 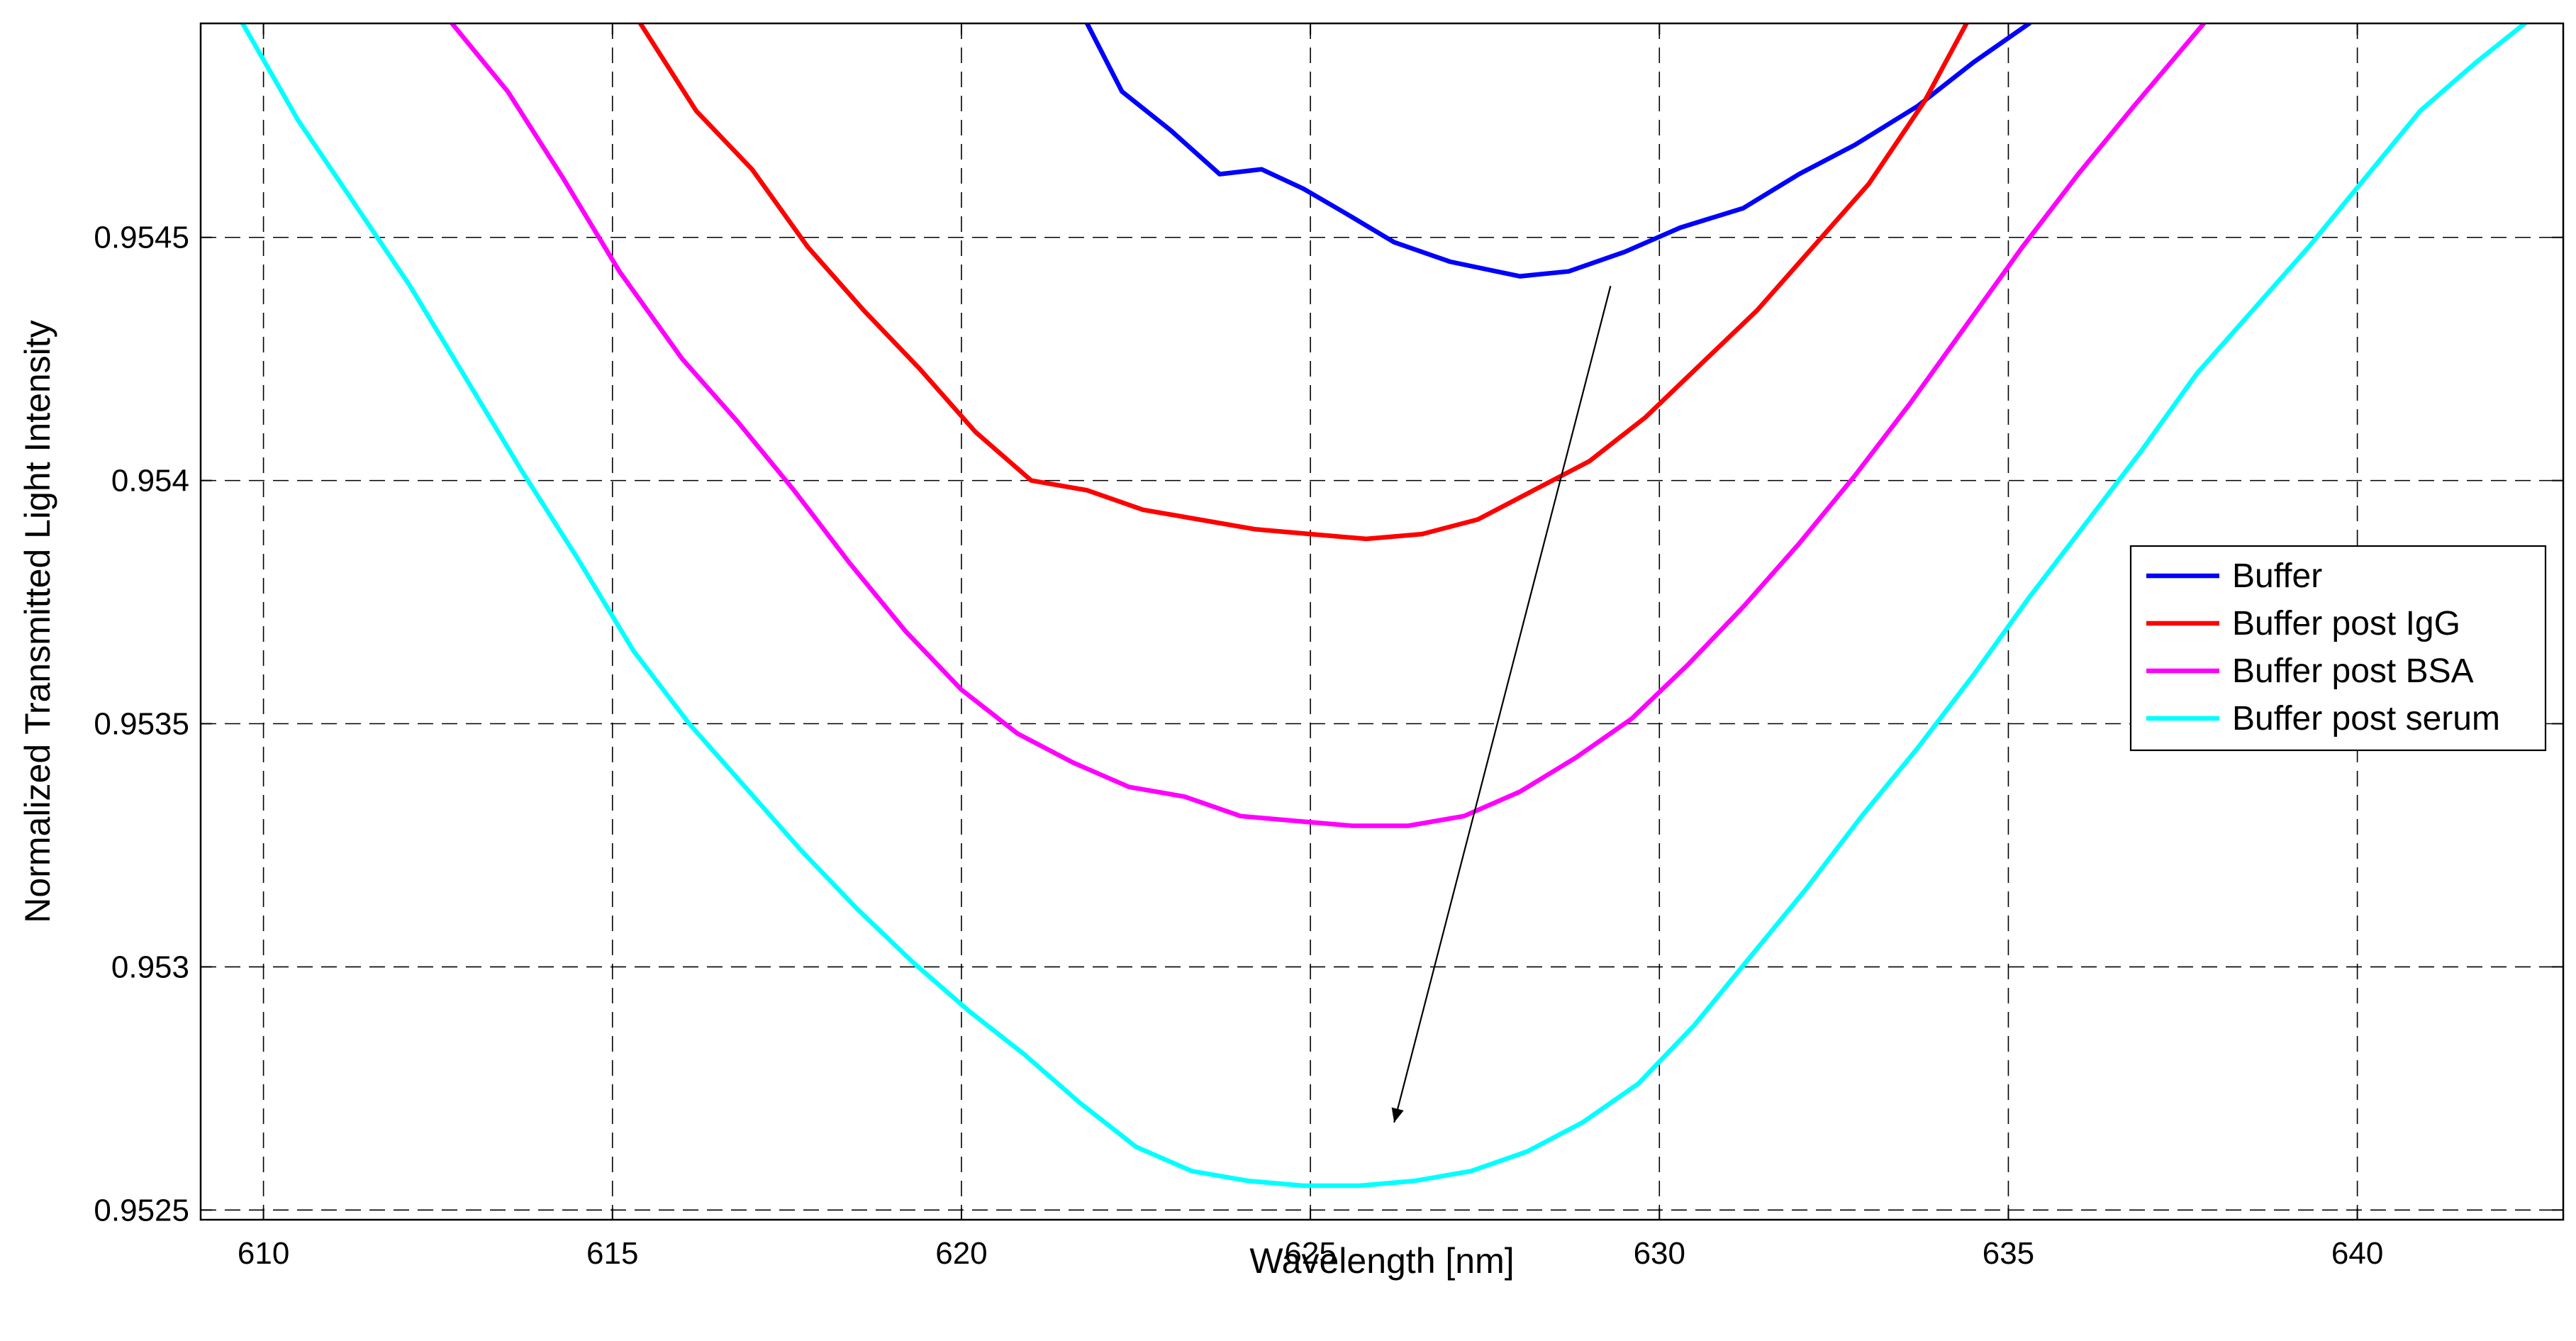 What do you see at coordinates (1660, 1253) in the screenshot?
I see `x-tick-label: 630` at bounding box center [1660, 1253].